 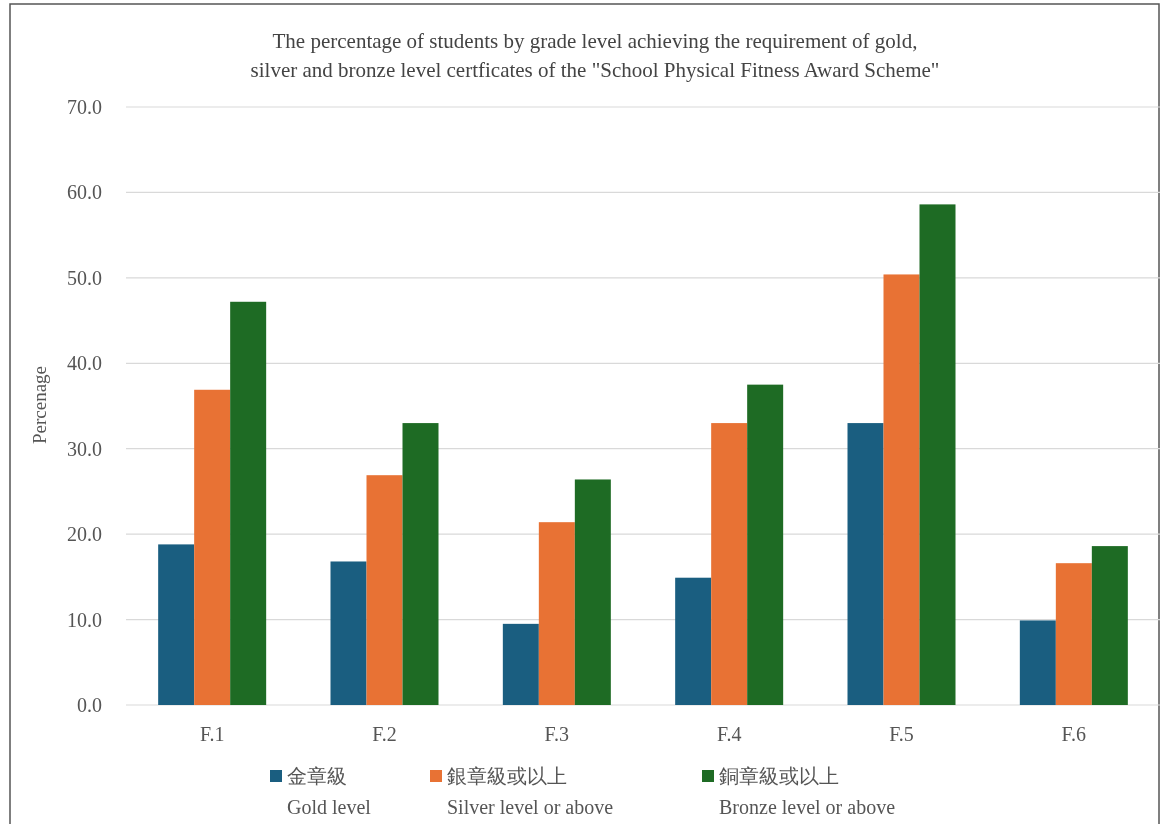 What do you see at coordinates (807, 791) in the screenshot?
I see `legend-label: 銅章級或以上 Bronze level or above` at bounding box center [807, 791].